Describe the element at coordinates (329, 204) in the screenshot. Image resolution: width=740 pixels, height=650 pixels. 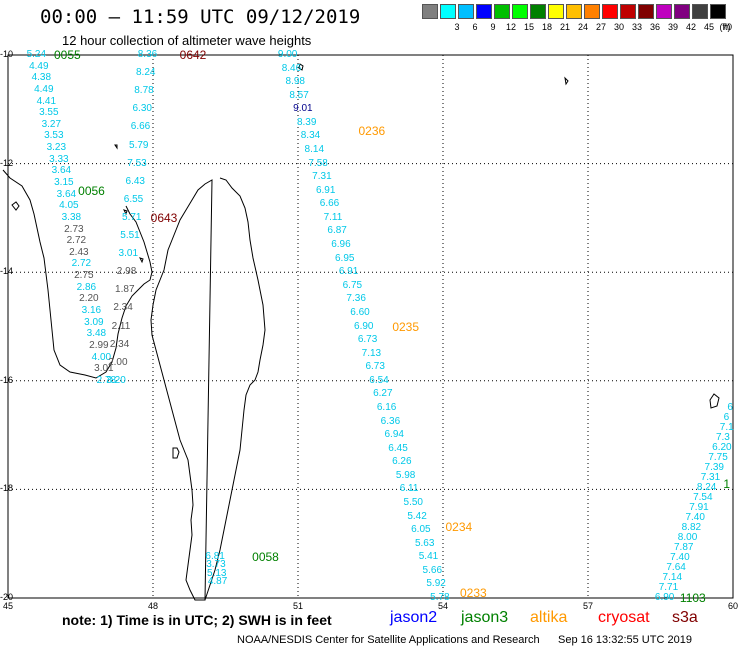
I see `wave-height-value: 6.66` at that location.